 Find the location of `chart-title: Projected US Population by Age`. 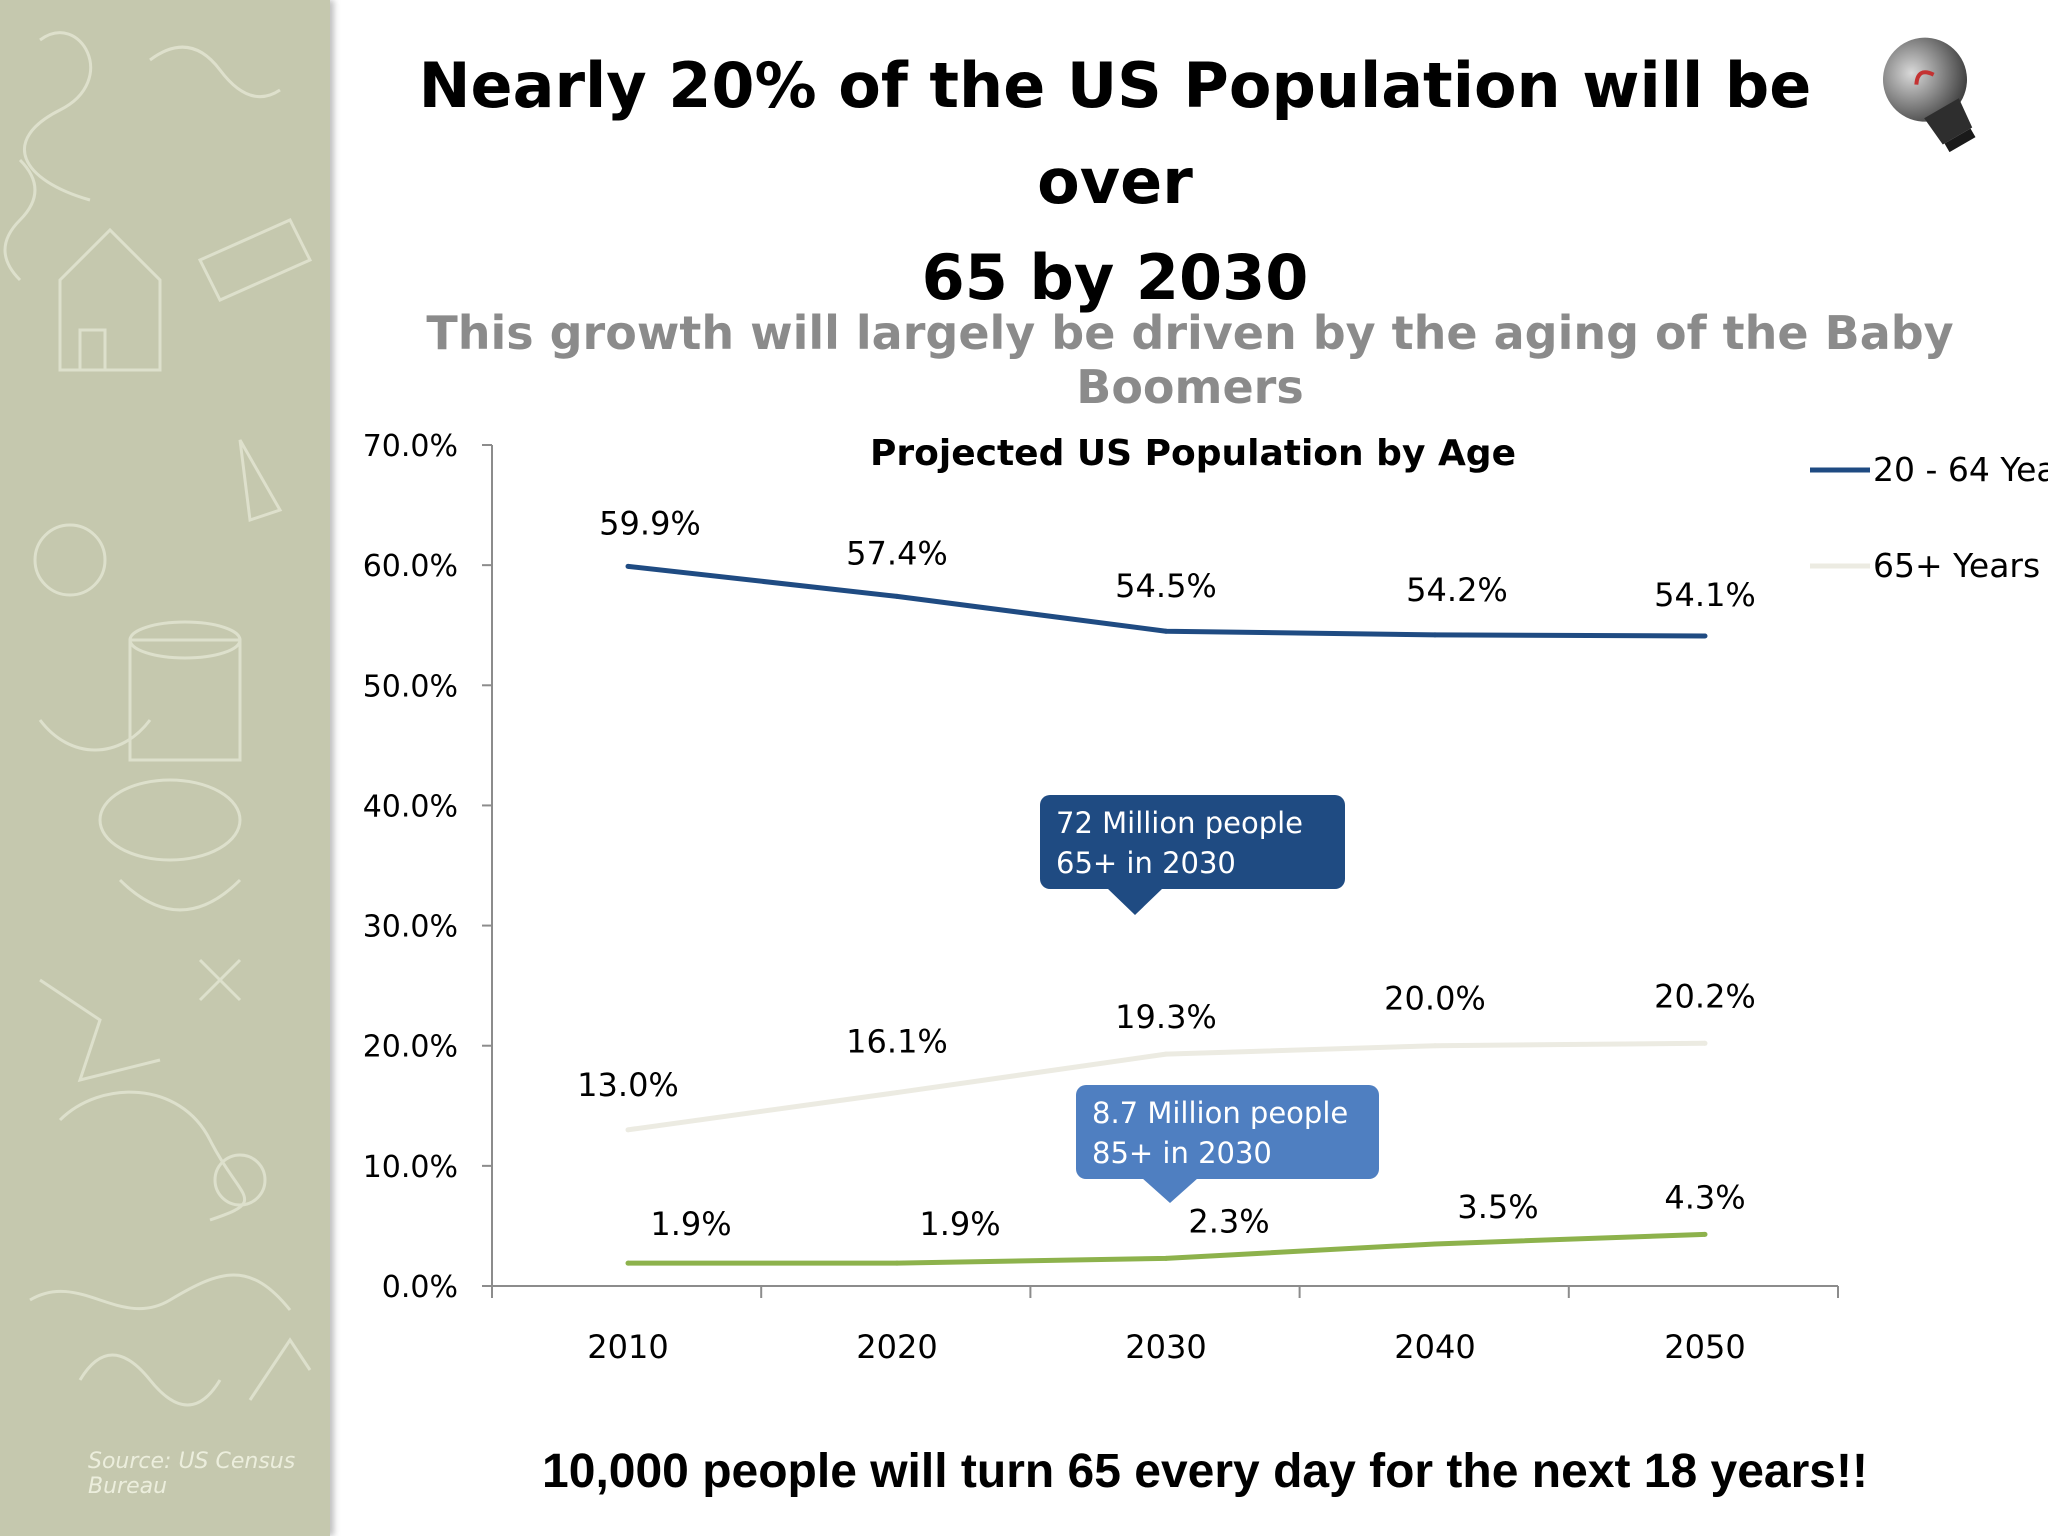

chart-title: Projected US Population by Age is located at coordinates (1193, 453).